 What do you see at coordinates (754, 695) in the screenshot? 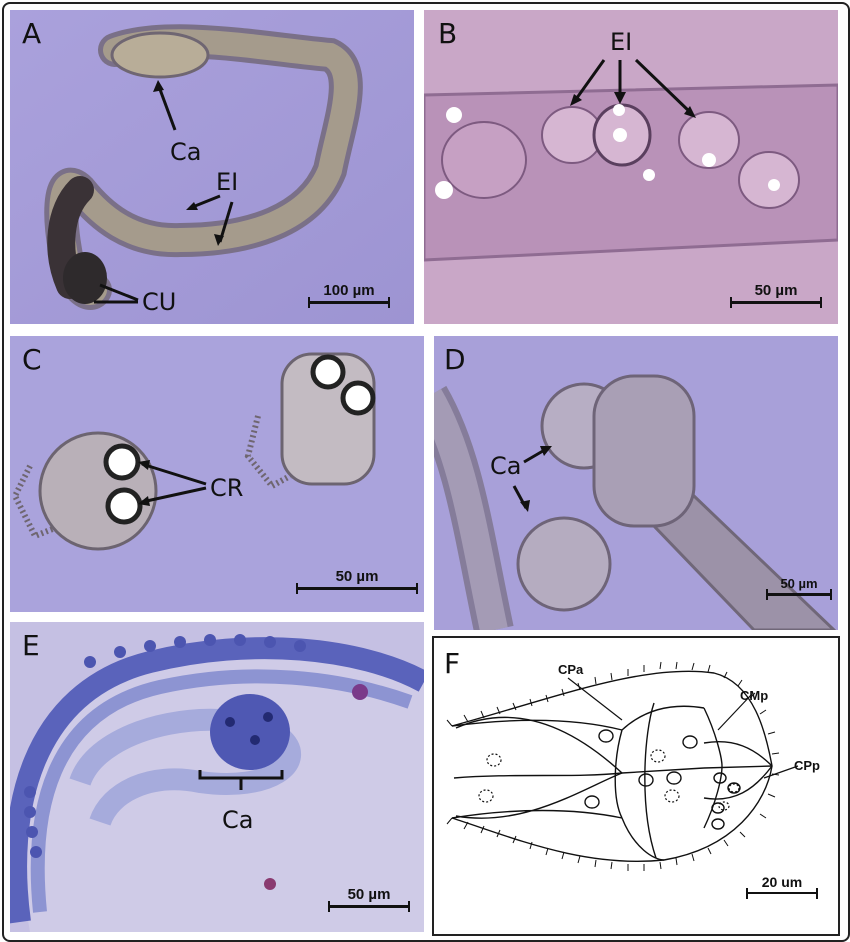
I see `panel-f-label-cmp: CMp` at bounding box center [754, 695].